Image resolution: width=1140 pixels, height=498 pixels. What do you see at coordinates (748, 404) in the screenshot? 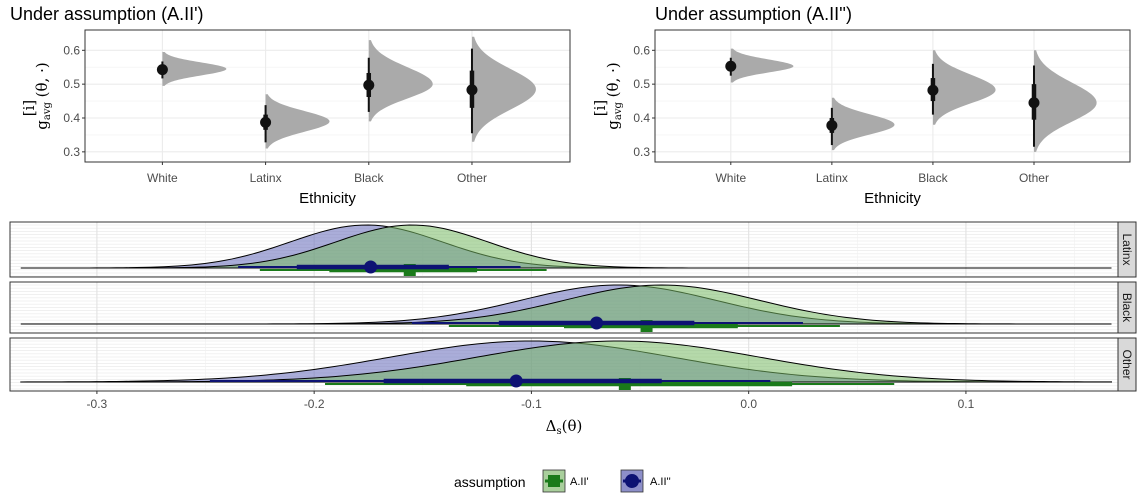
I see `x-tick-label: 0.0` at bounding box center [748, 404].